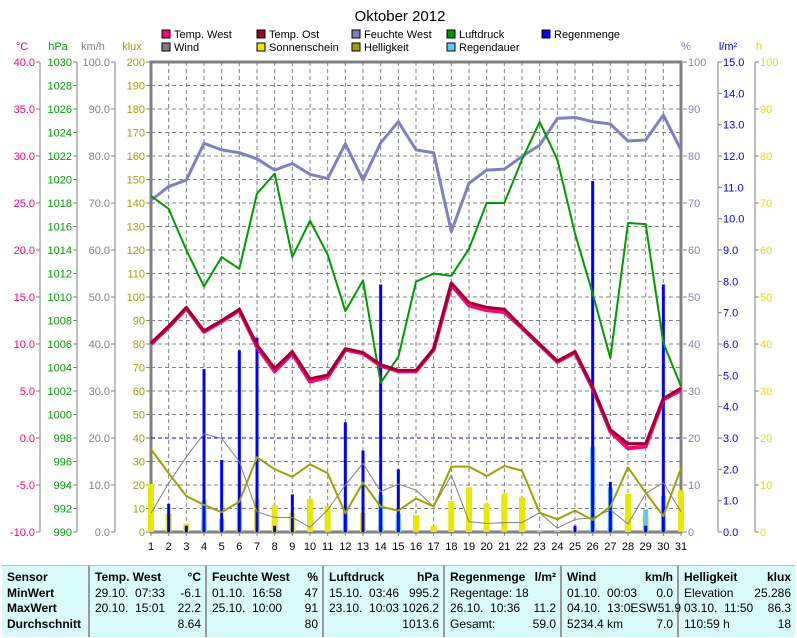  I want to click on legend-label: Regendauer, so click(489, 48).